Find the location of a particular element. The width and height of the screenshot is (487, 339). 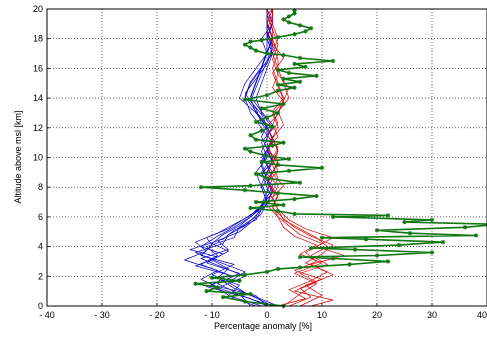

x-tick-label: - 10 is located at coordinates (212, 315).